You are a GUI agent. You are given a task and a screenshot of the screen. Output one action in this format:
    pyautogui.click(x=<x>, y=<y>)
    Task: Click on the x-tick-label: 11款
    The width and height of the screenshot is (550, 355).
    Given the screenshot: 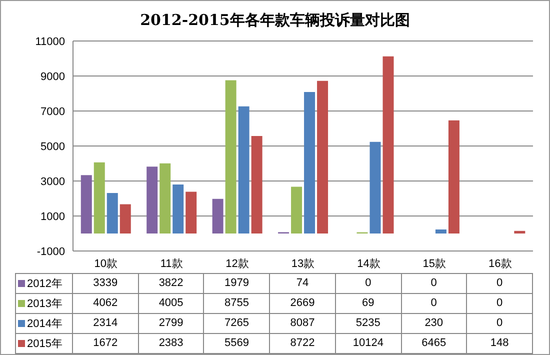 What is the action you would take?
    pyautogui.click(x=171, y=264)
    